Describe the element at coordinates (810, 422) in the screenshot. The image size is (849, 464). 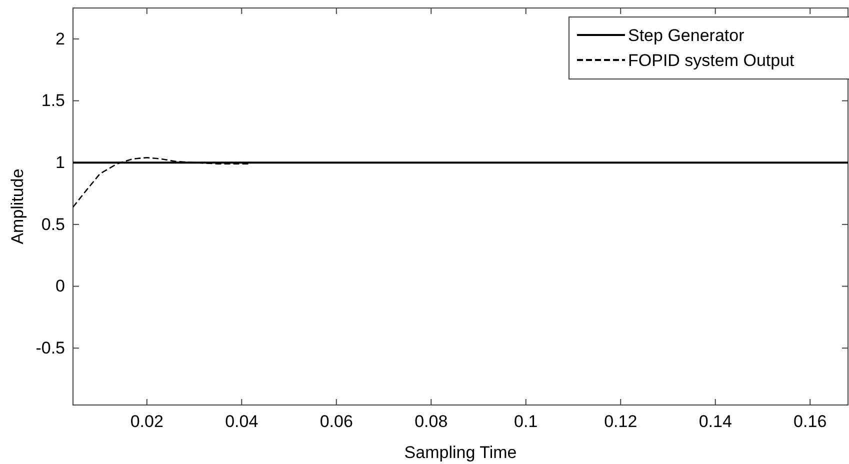
I see `x-tick-label: 0.16` at that location.